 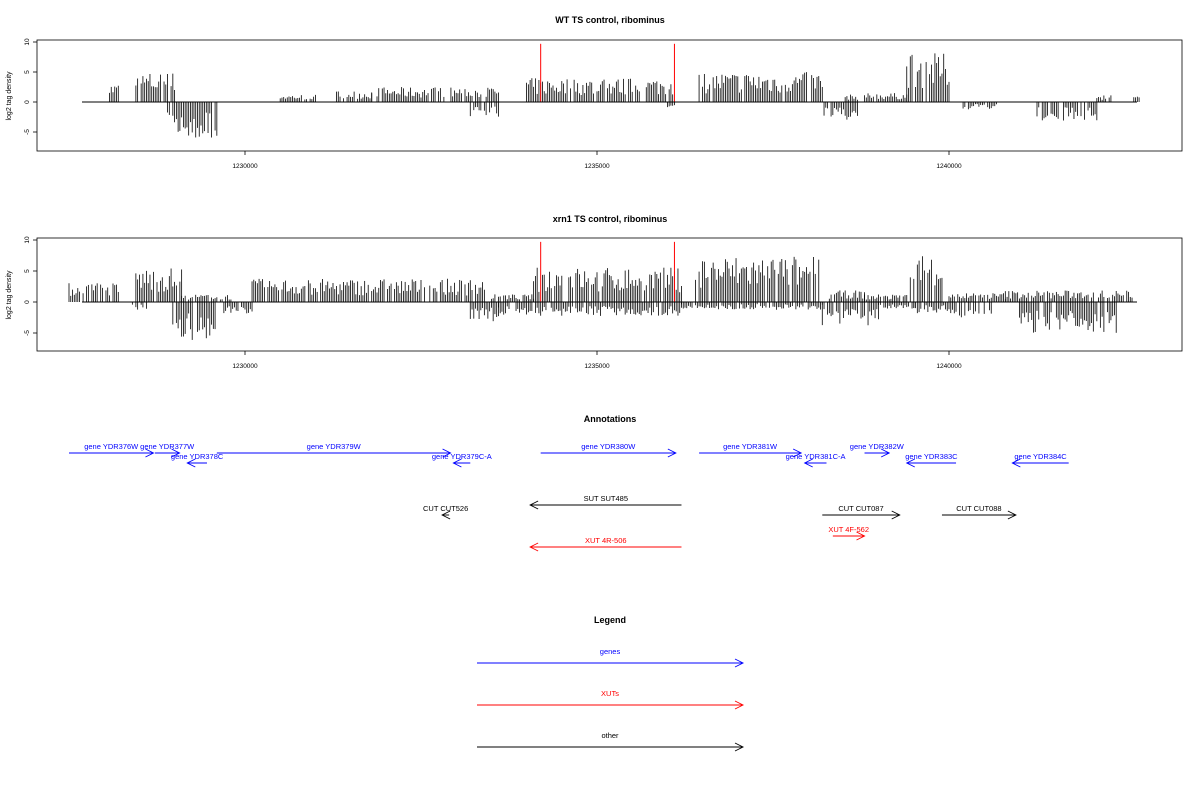 I want to click on feature-label: gene YDR381W, so click(x=750, y=446).